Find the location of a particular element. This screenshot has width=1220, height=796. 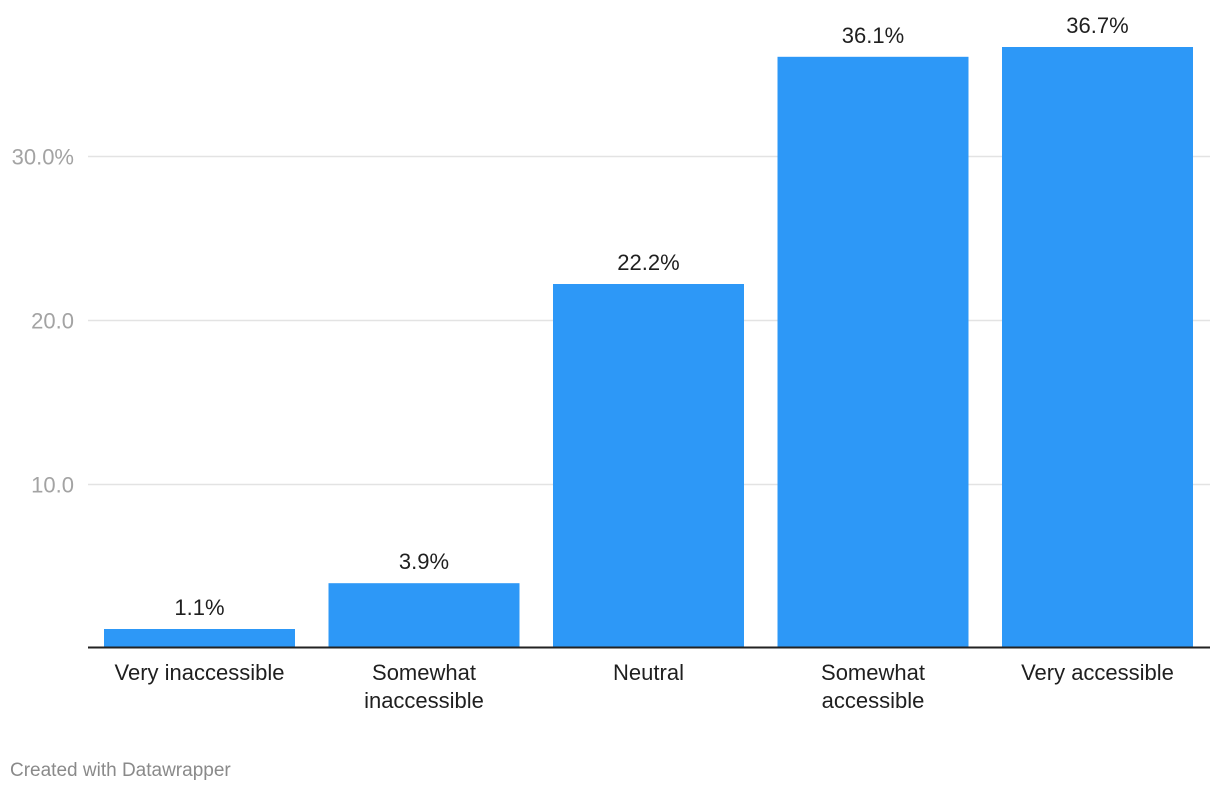

category-label-line: accessible is located at coordinates (873, 700).